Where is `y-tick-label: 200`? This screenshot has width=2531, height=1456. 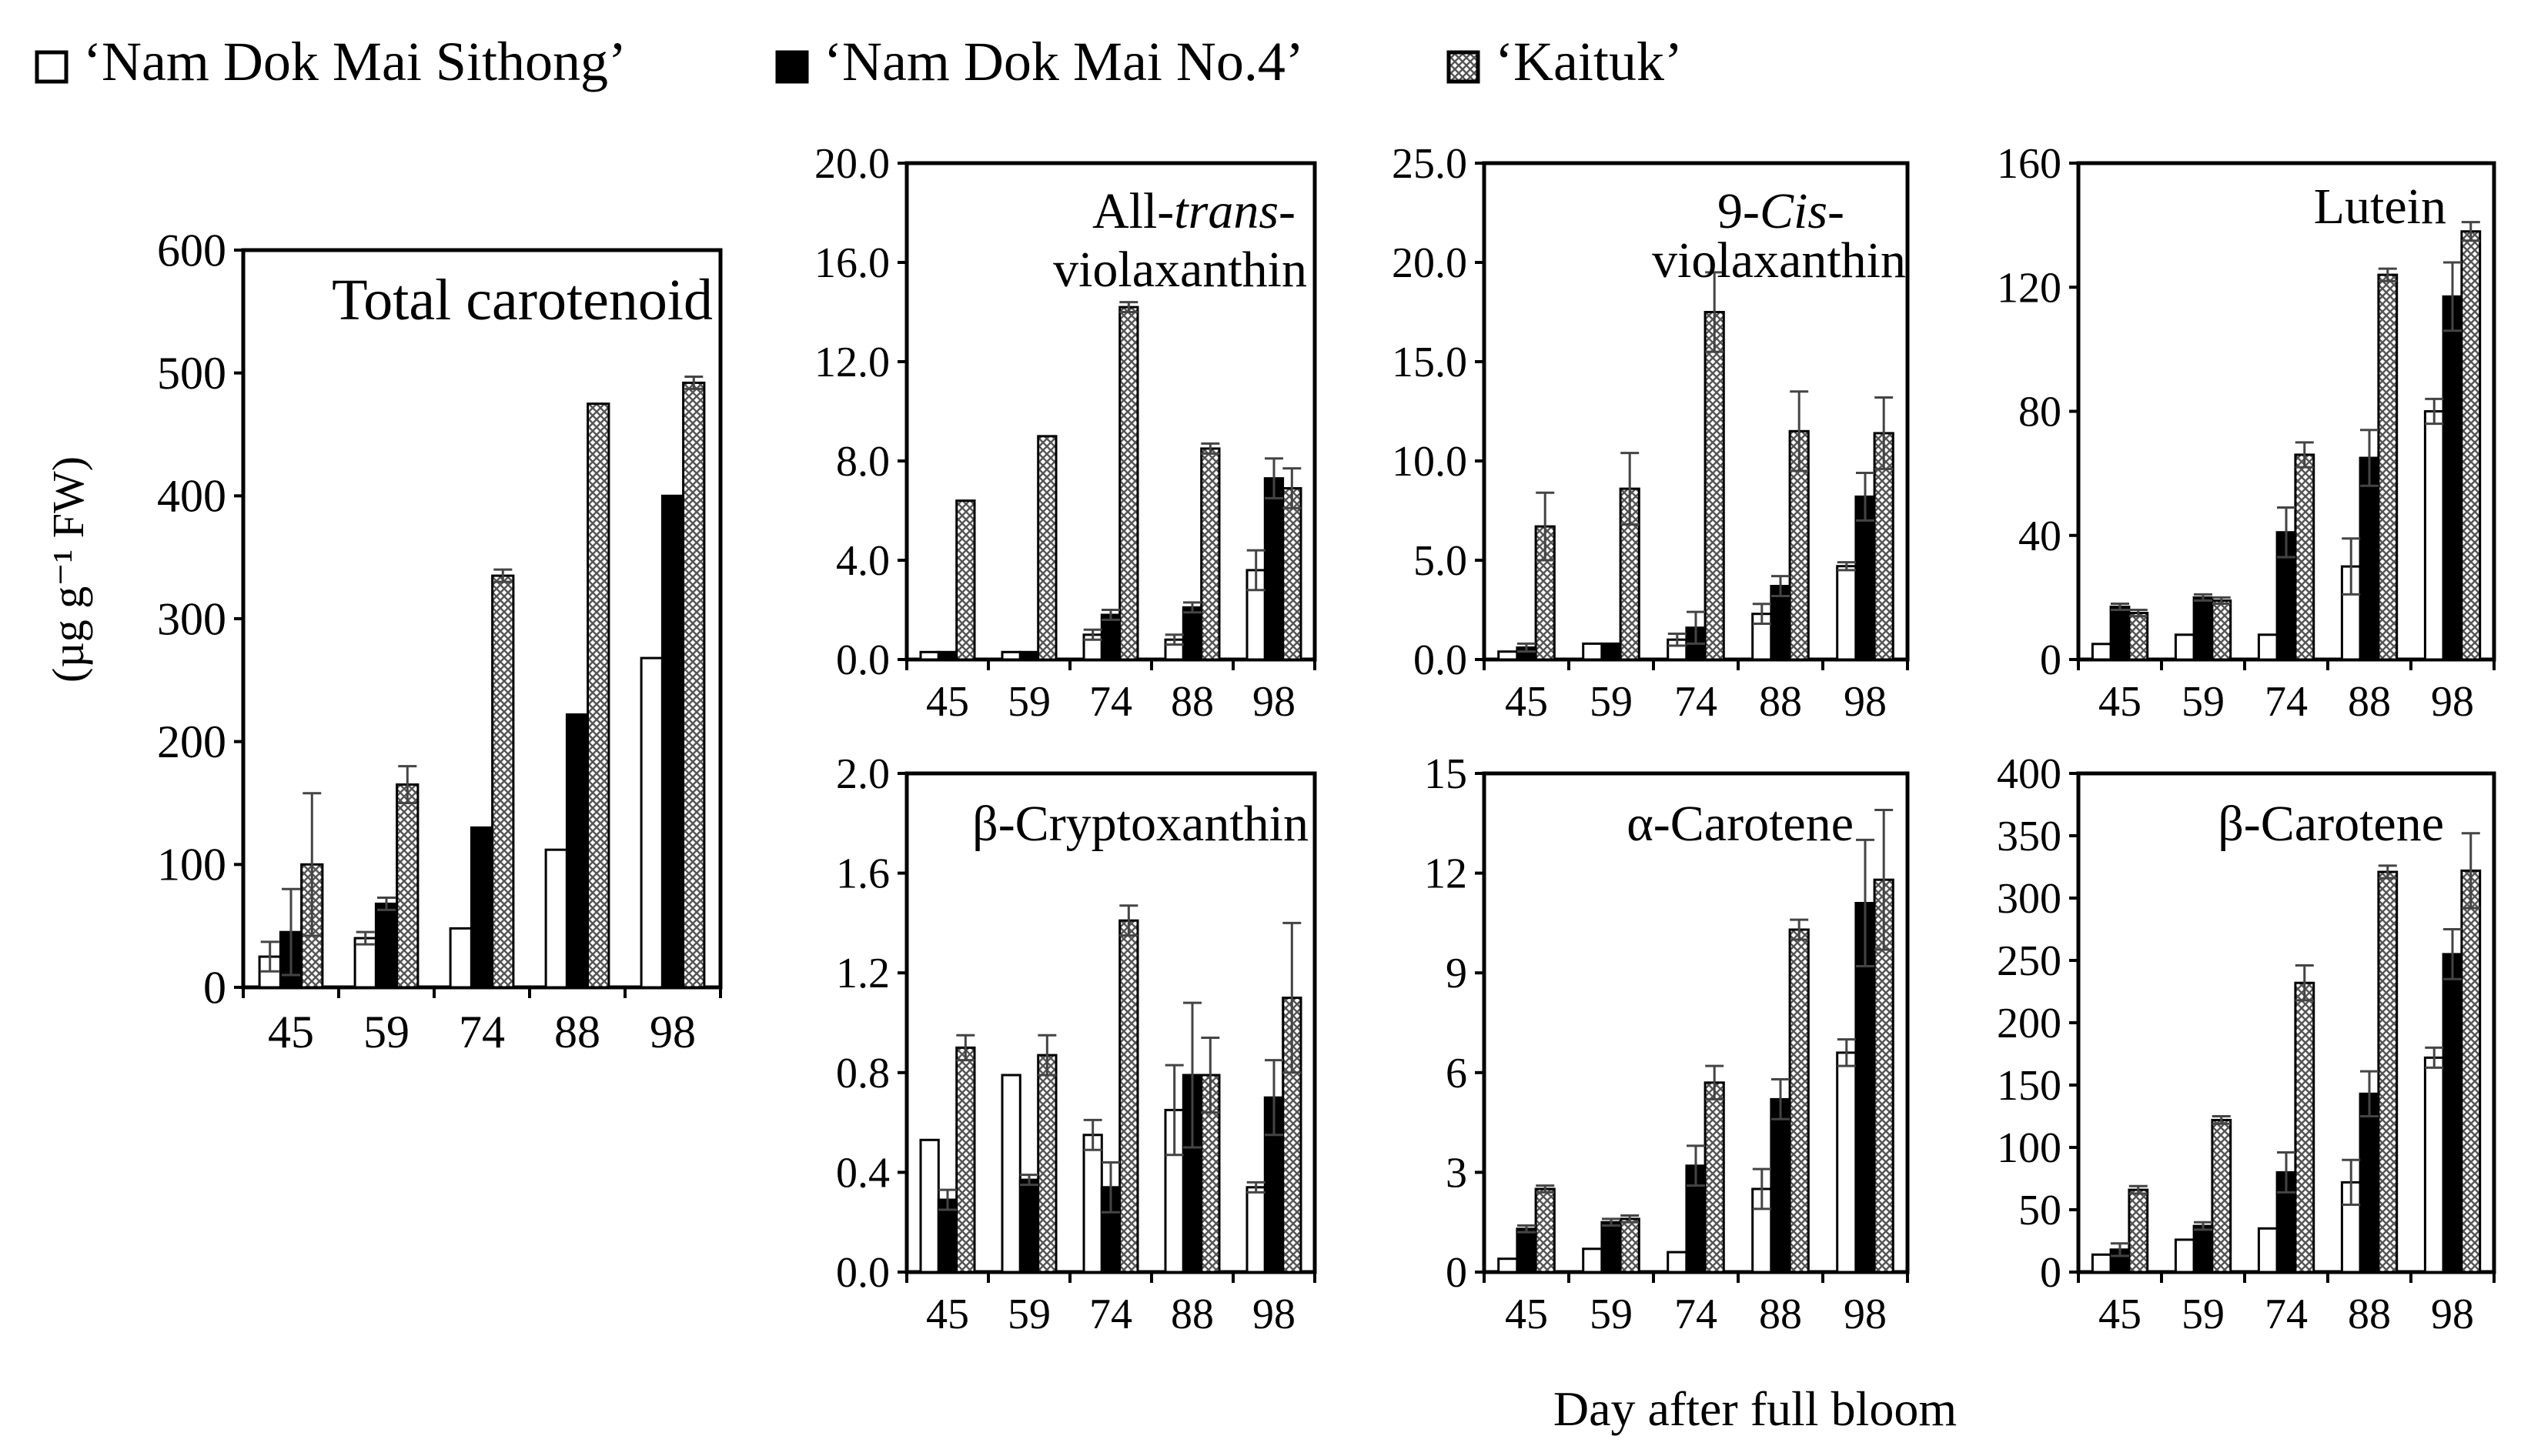
y-tick-label: 200 is located at coordinates (191, 742).